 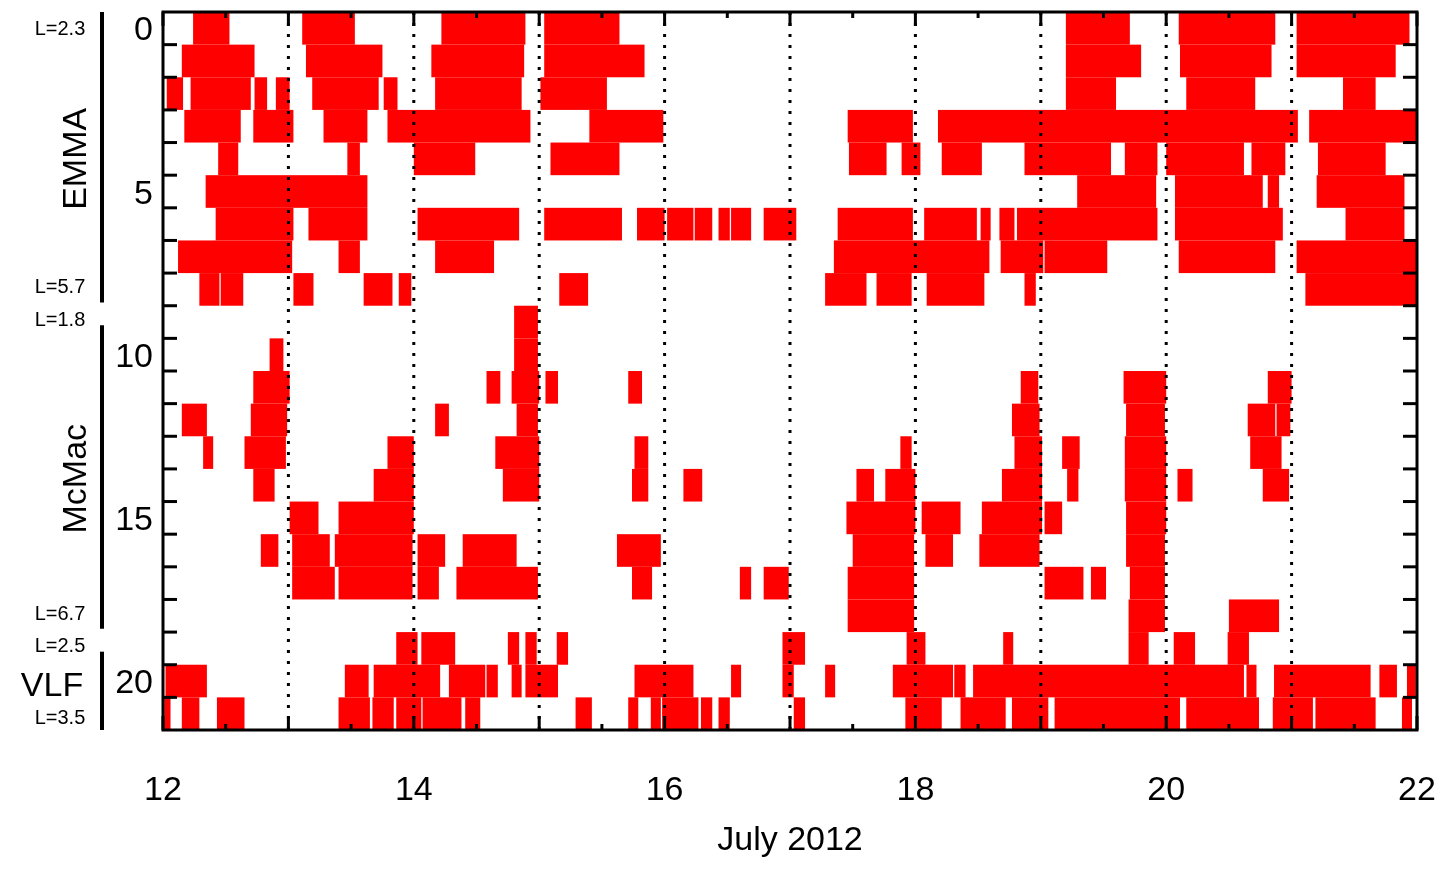 I want to click on x-tick-label: 20, so click(x=1166, y=788).